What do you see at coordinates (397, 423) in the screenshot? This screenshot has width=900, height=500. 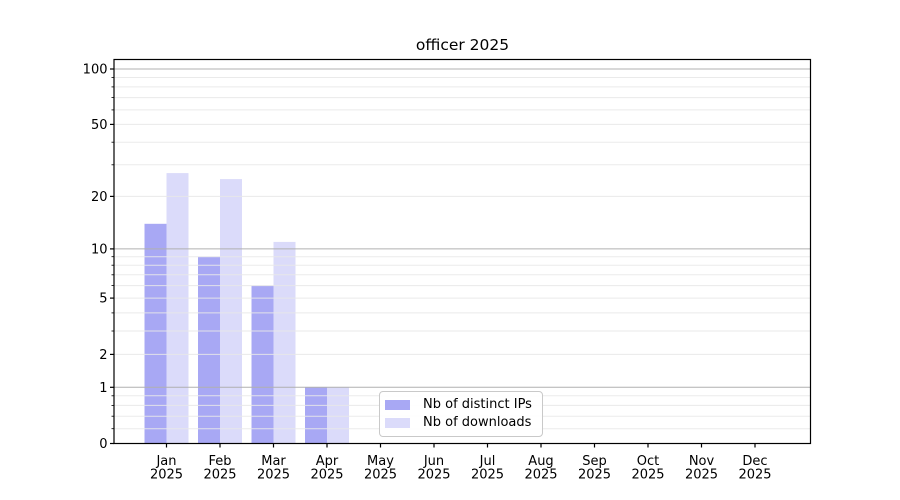 I see `legend-swatch-downloads` at bounding box center [397, 423].